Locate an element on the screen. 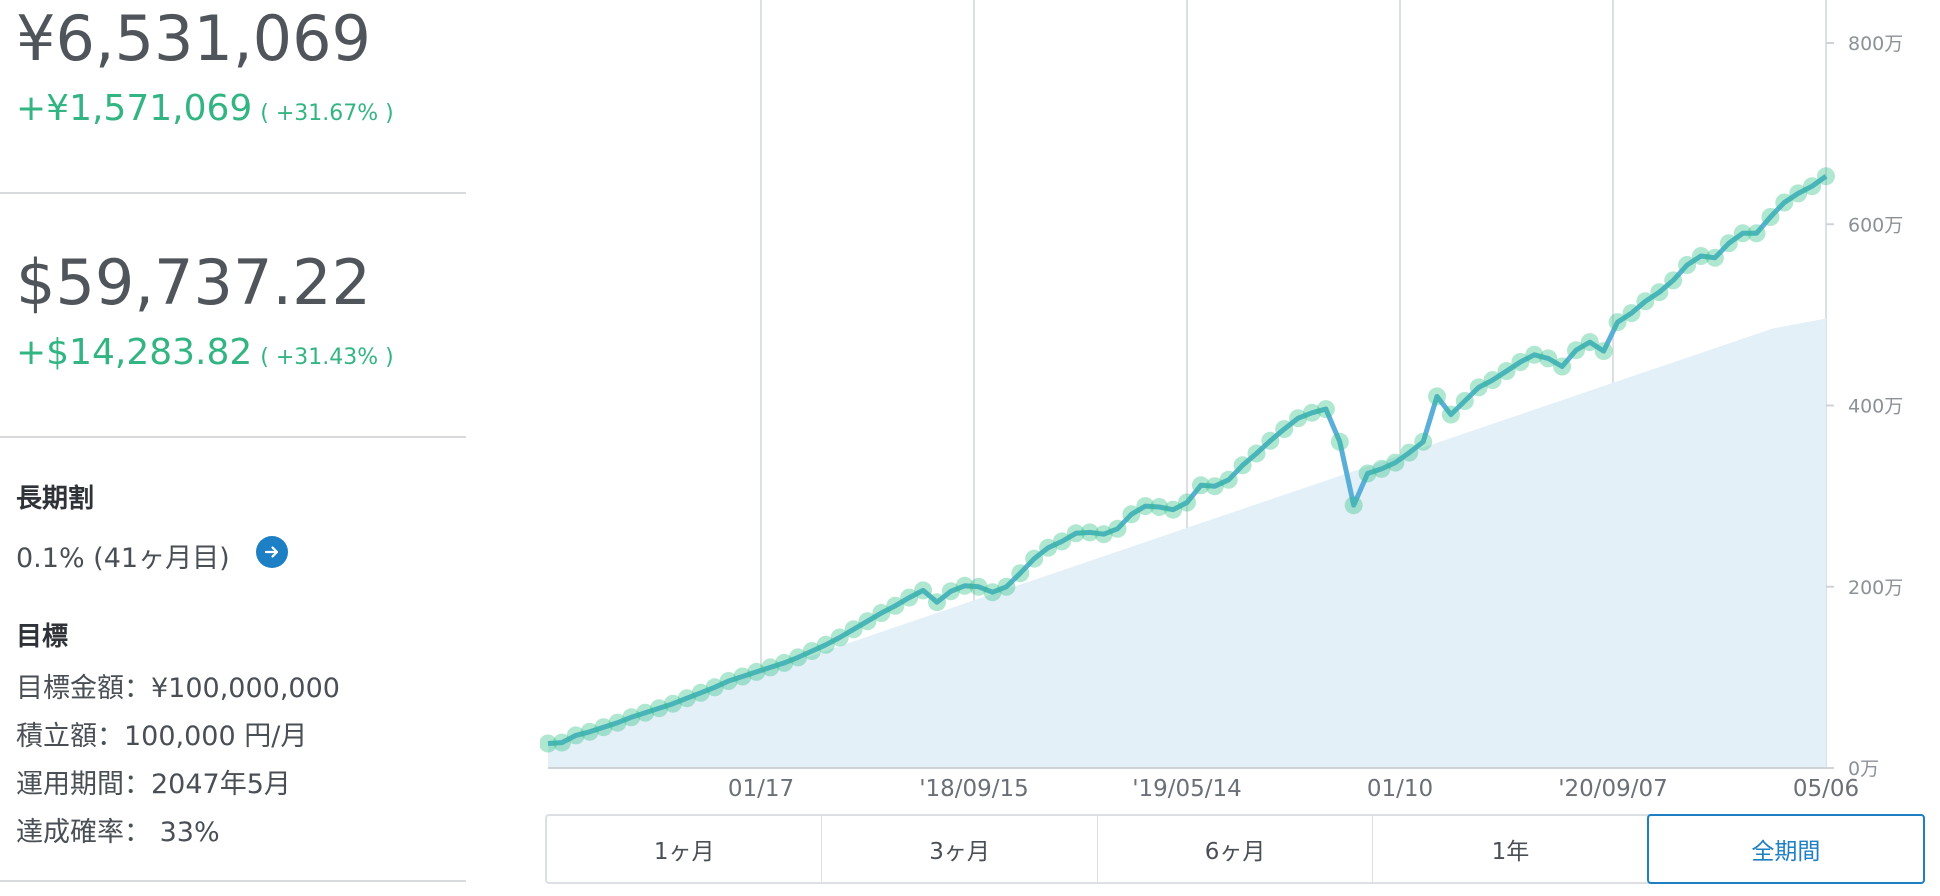 The width and height of the screenshot is (1940, 896). tab-3-months: 3ヶ月 is located at coordinates (960, 849).